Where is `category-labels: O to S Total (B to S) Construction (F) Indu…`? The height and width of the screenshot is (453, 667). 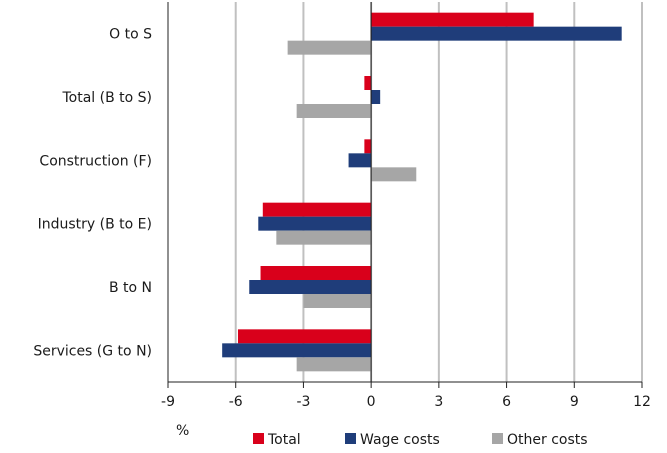
category-labels: O to S Total (B to S) Construction (F) Indu… is located at coordinates (92, 193).